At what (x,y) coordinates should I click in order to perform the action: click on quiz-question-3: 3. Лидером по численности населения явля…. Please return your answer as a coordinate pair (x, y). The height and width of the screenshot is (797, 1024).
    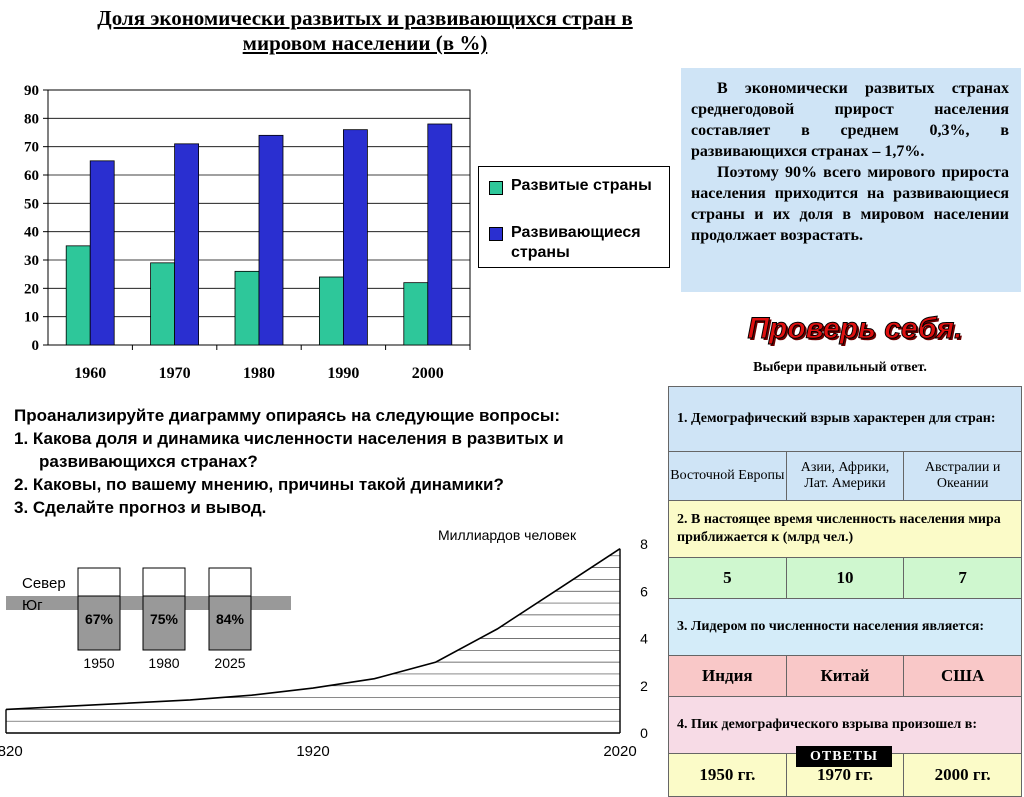
    Looking at the image, I should click on (845, 627).